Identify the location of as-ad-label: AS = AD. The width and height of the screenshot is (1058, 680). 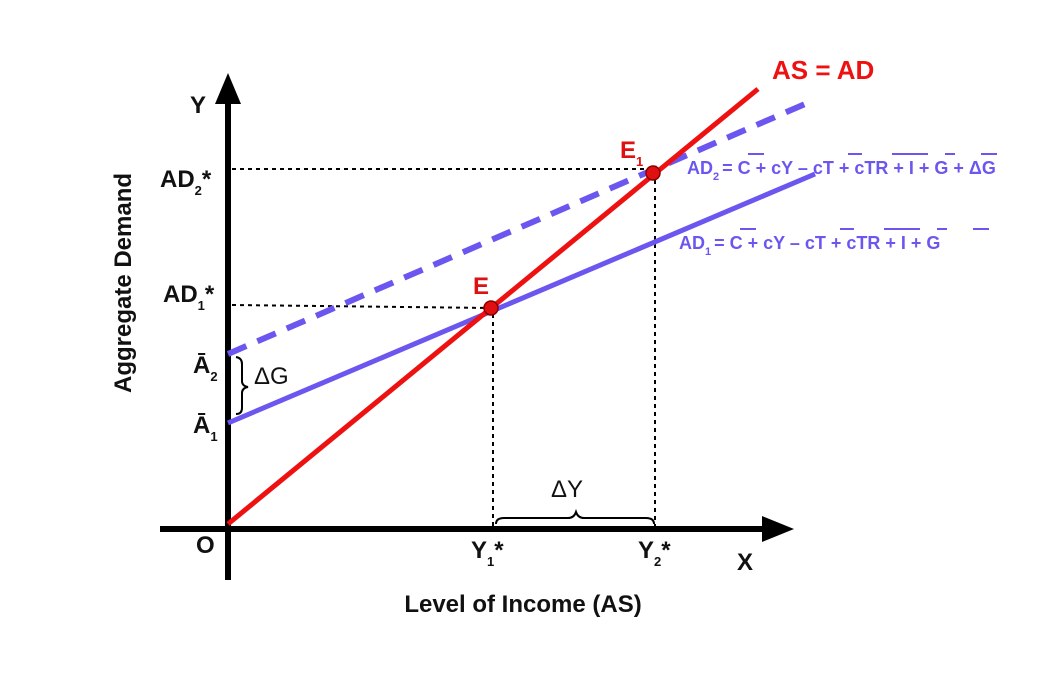
(823, 70).